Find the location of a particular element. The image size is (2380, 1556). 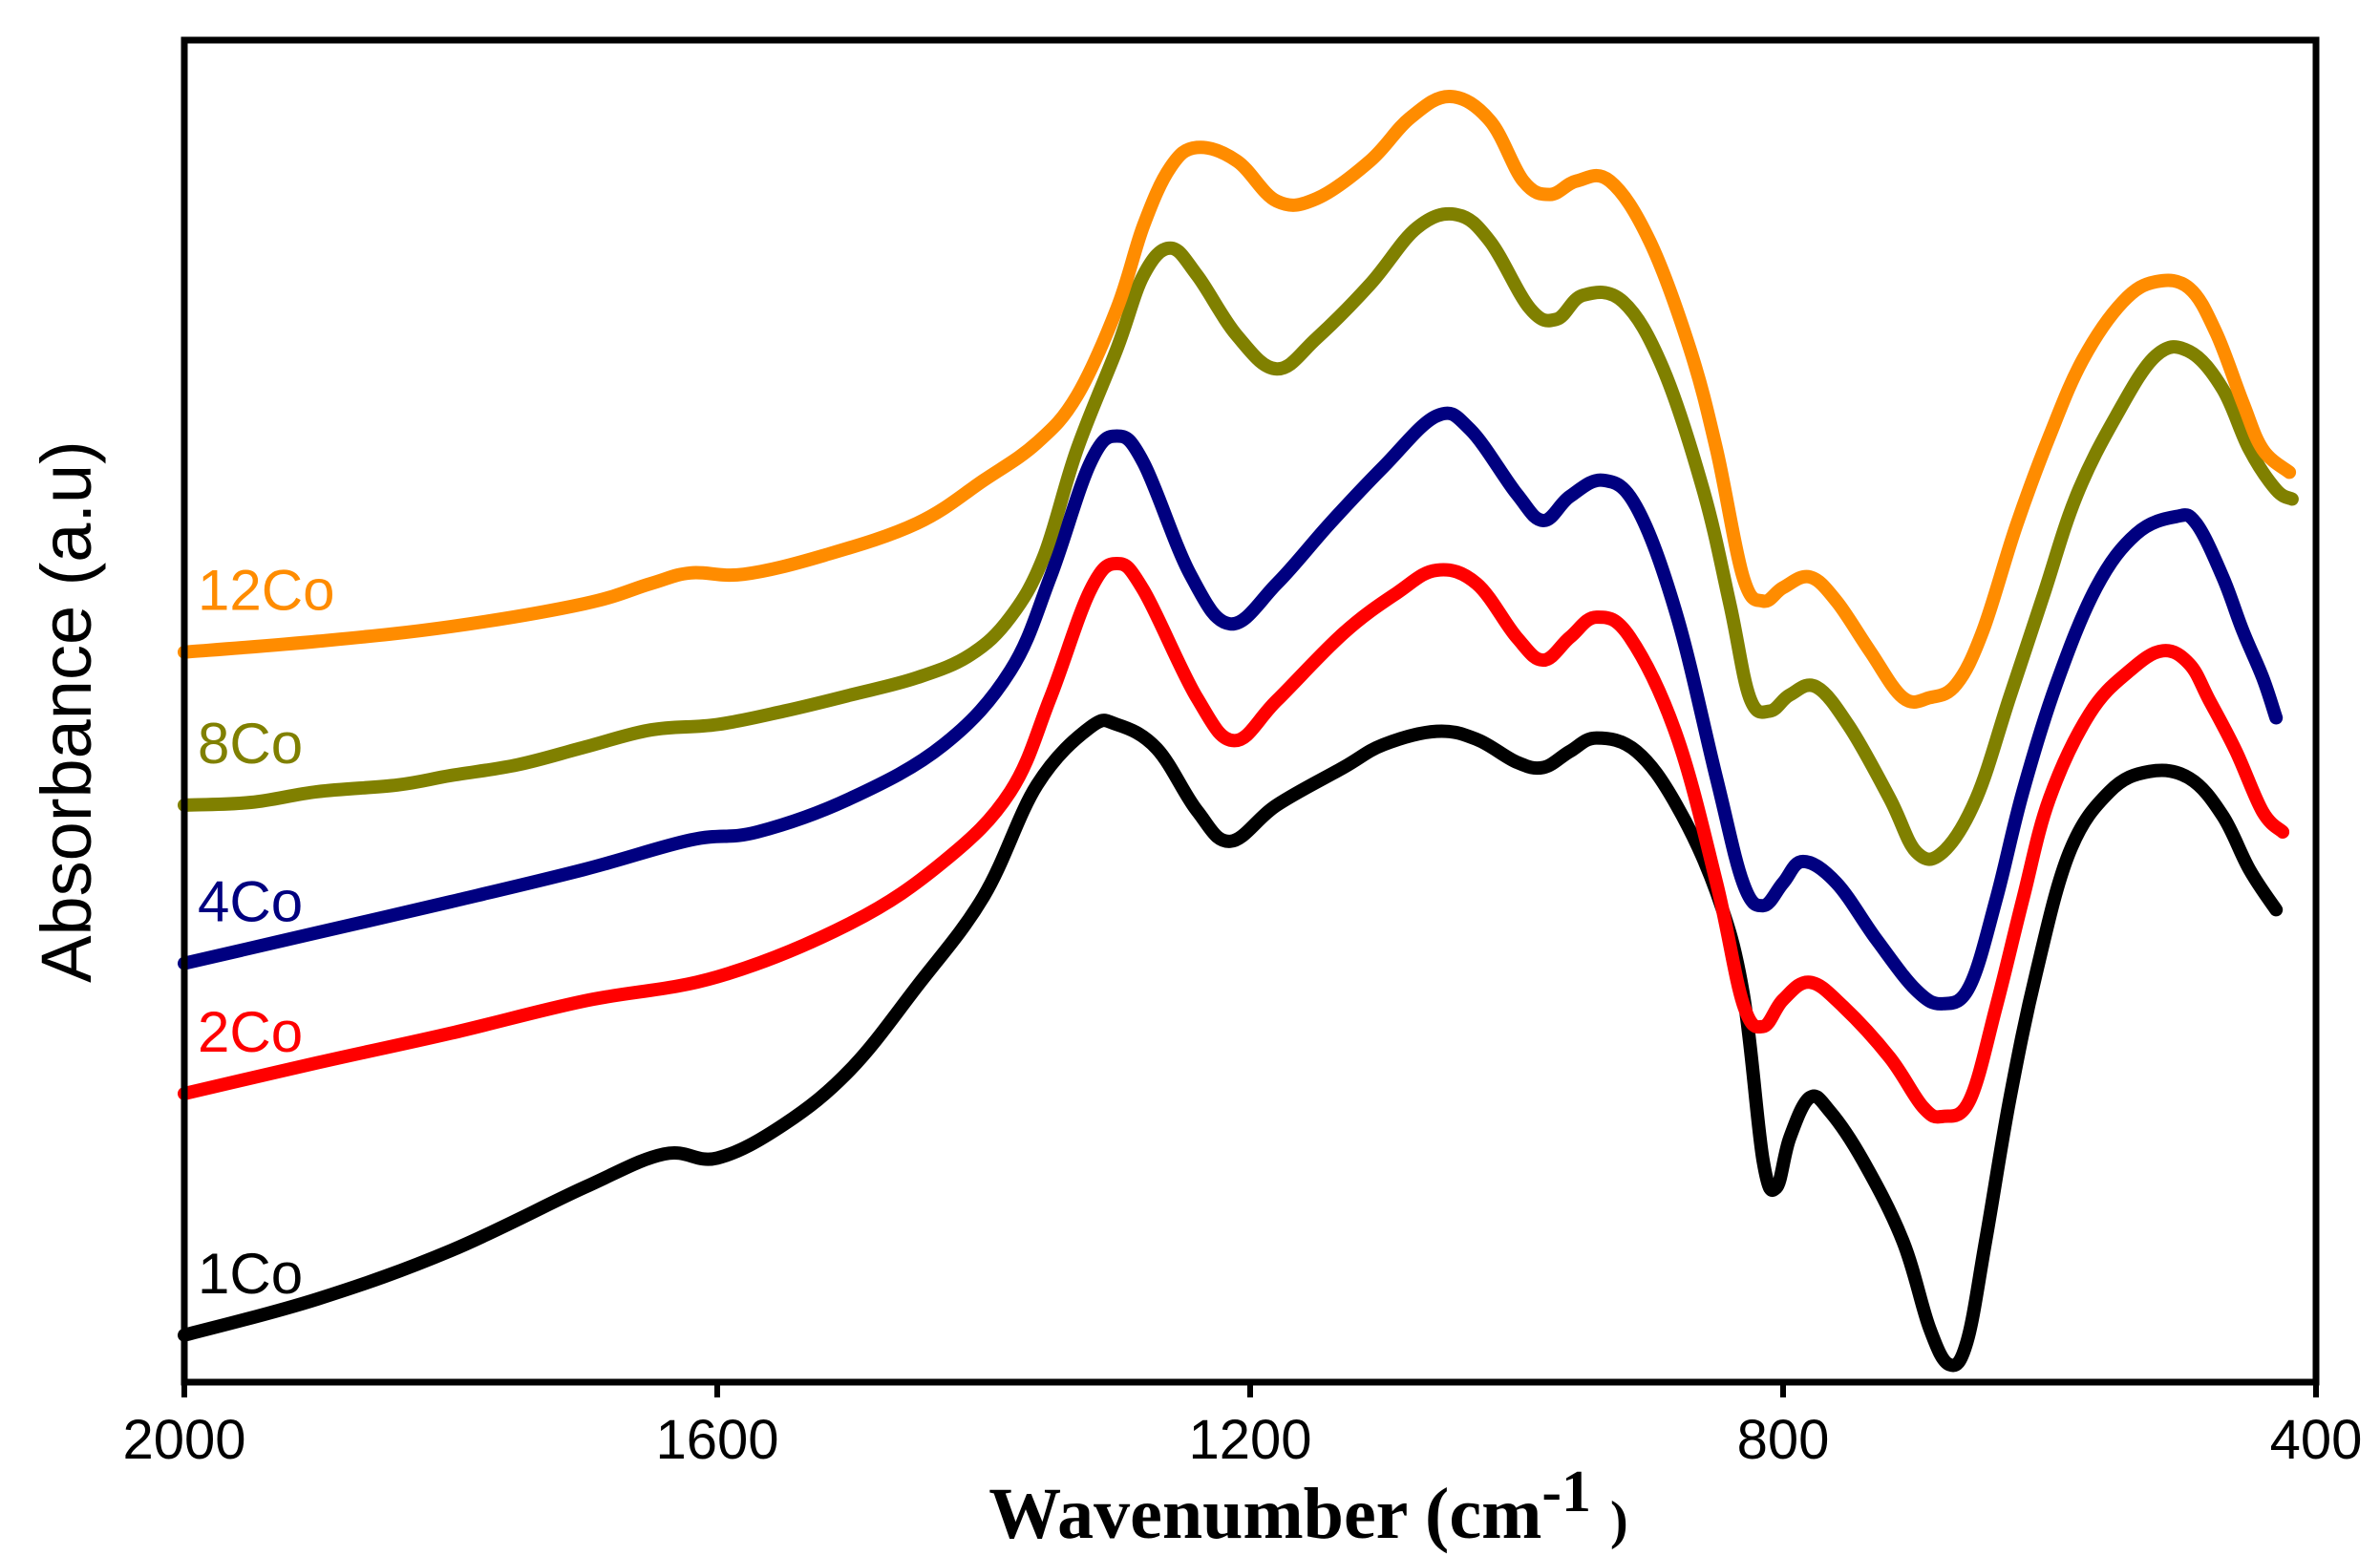

x-tick-label-1600: 1600 is located at coordinates (716, 1440).